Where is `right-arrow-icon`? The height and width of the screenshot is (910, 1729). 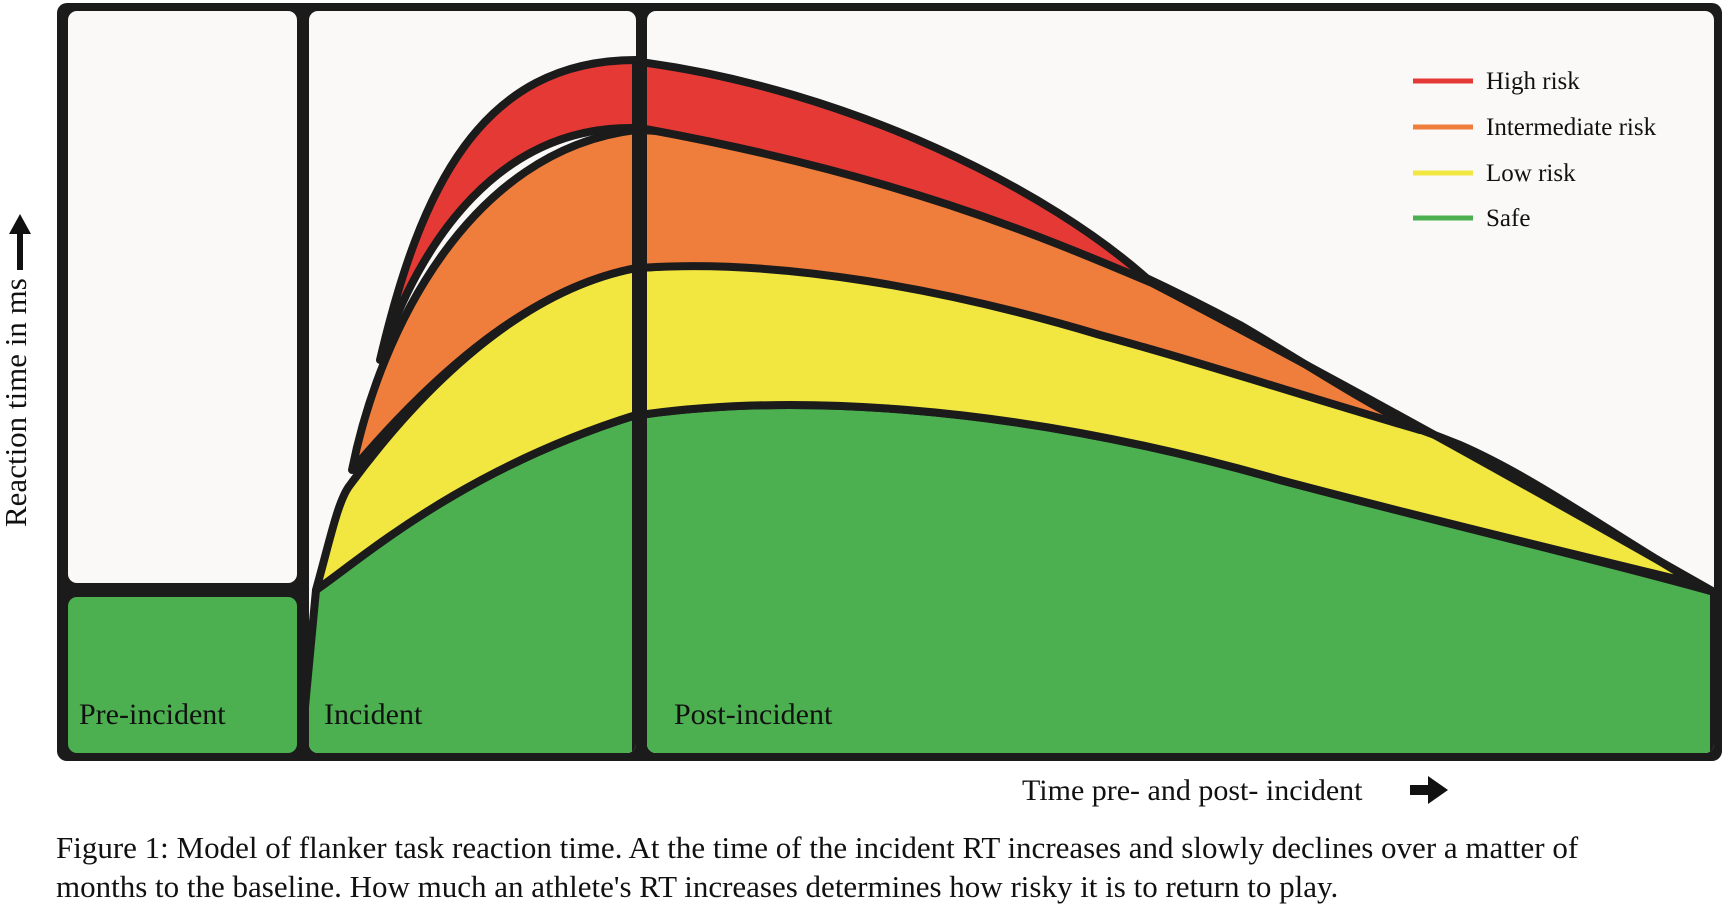
right-arrow-icon is located at coordinates (1429, 790).